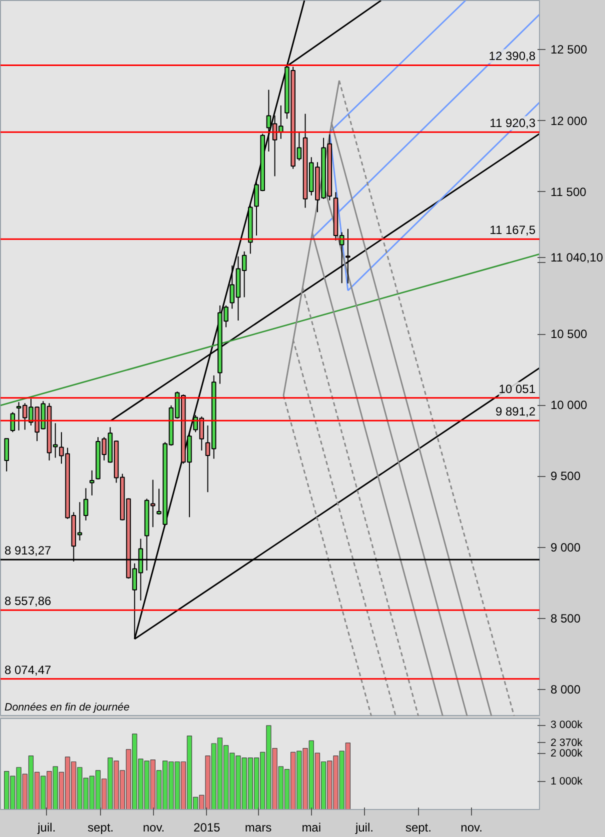  I want to click on ref-line-label: 11 167,5, so click(513, 230).